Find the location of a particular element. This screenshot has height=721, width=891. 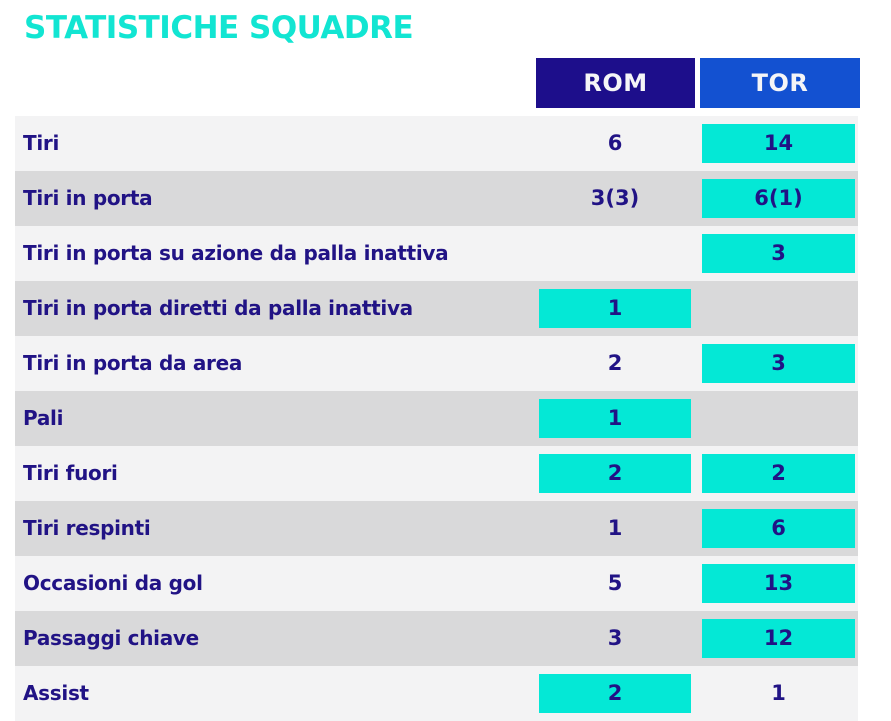

stat-value-tor: 12 is located at coordinates (778, 638).